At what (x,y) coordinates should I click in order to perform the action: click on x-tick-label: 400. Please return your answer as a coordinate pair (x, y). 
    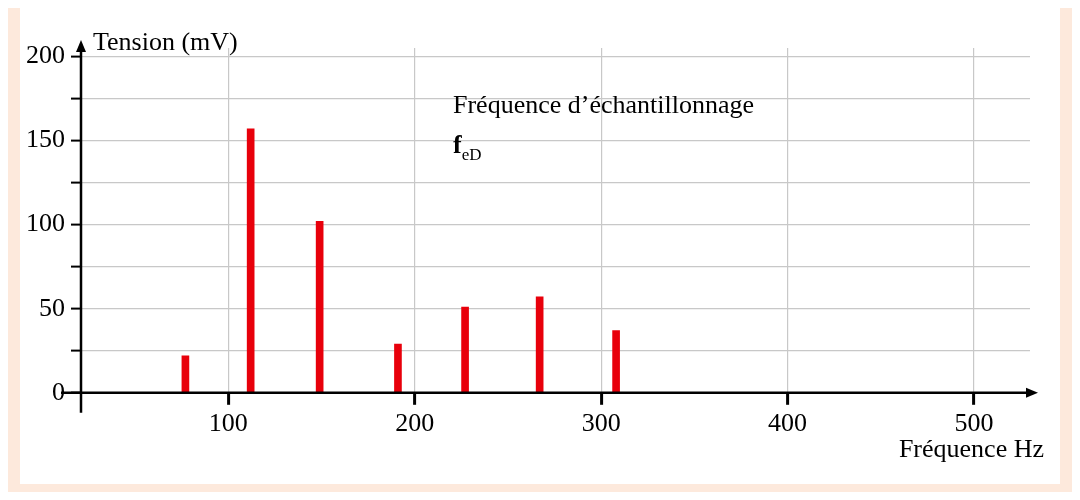
    Looking at the image, I should click on (788, 423).